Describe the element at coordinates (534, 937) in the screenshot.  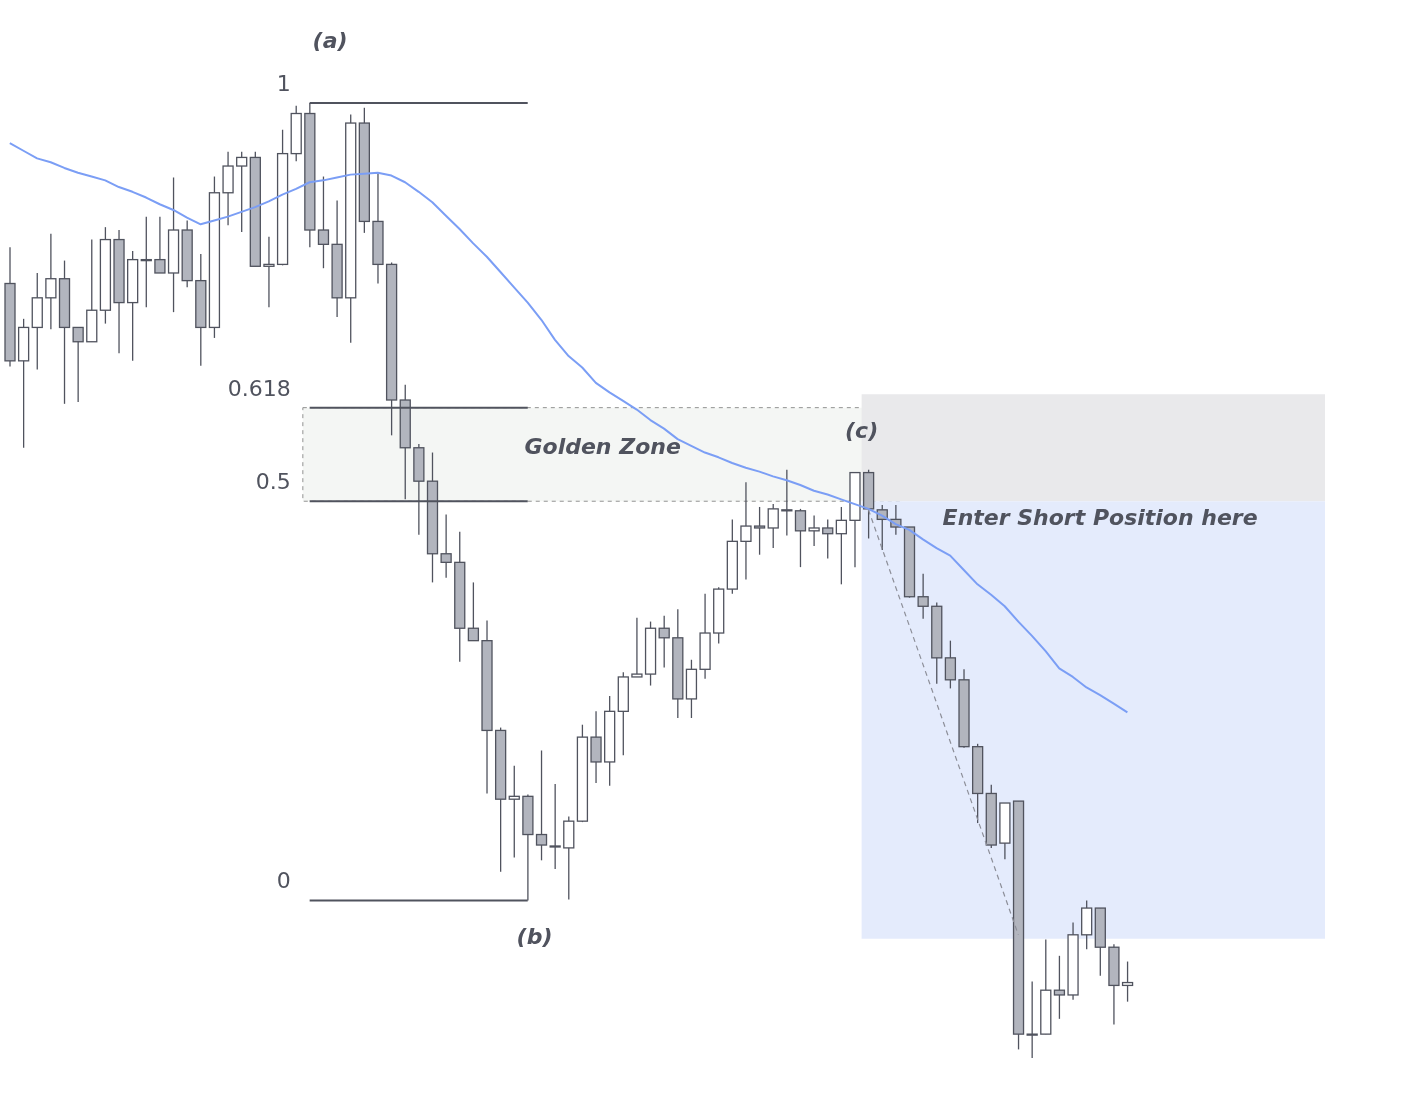
I see `annotation: (b)` at that location.